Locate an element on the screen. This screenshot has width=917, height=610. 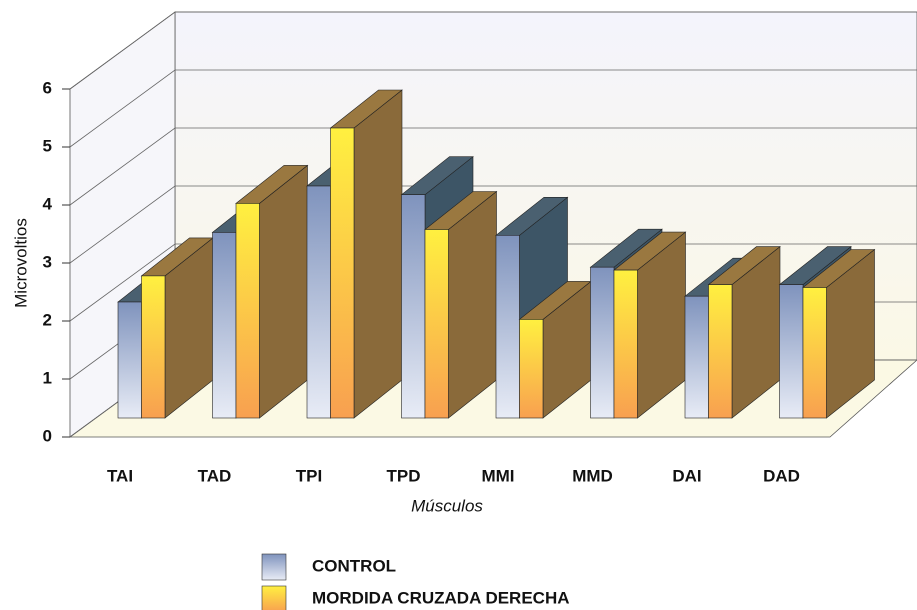
y-tick-label: 0 is located at coordinates (47, 435).